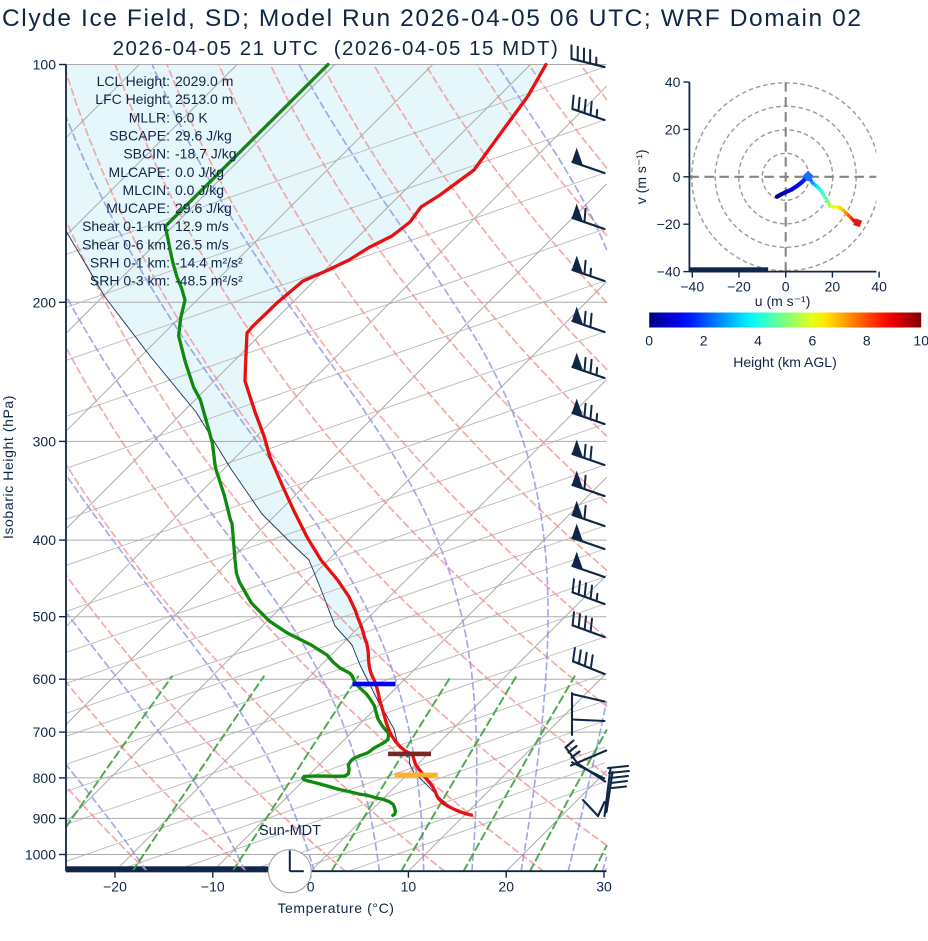 This screenshot has height=941, width=928. I want to click on svg-text: Shear 0-6 km:, so click(126, 244).